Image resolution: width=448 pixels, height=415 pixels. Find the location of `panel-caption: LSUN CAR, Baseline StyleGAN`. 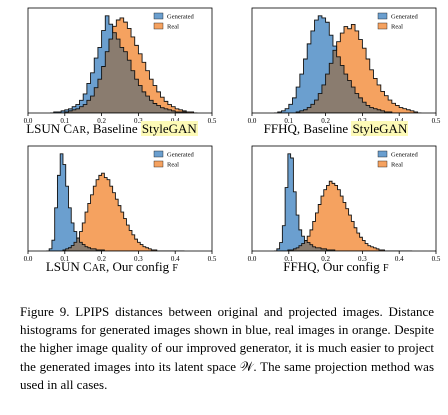

panel-caption: LSUN CAR, Baseline StyleGAN is located at coordinates (112, 129).